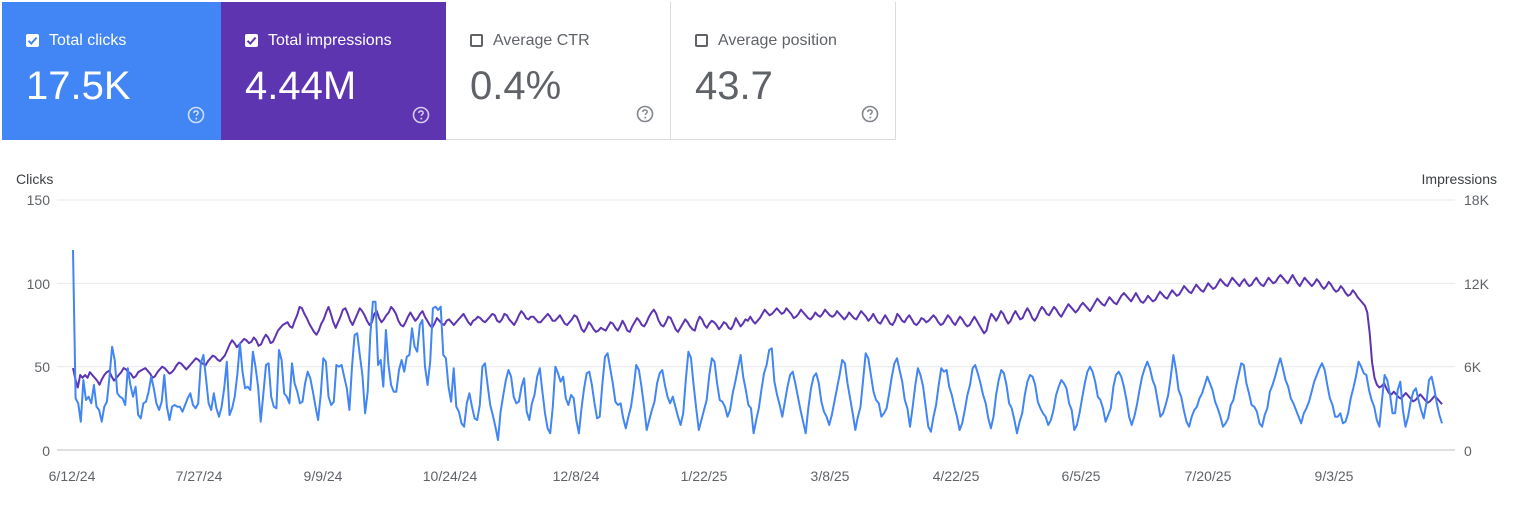 The width and height of the screenshot is (1520, 510). I want to click on total-impressions-card: Total impressions 4.44M, so click(333, 71).